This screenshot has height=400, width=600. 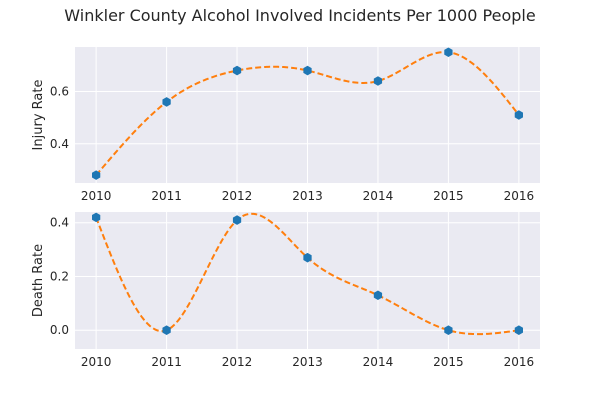 I want to click on y-tick-label: 0.0, so click(x=59, y=330).